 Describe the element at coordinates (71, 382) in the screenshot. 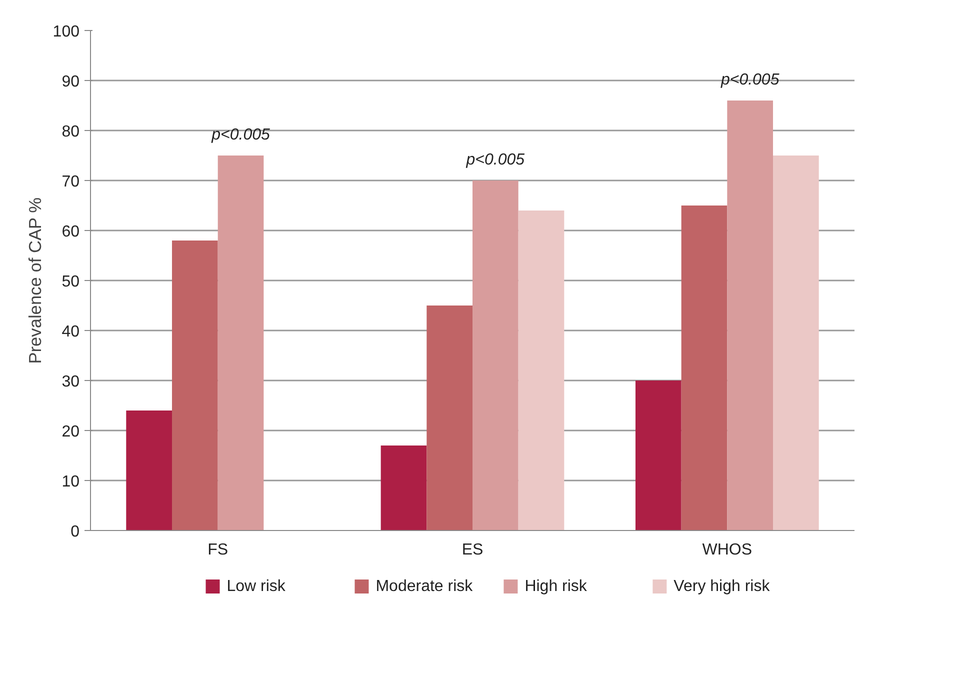

I see `y-tick-label: 30` at that location.